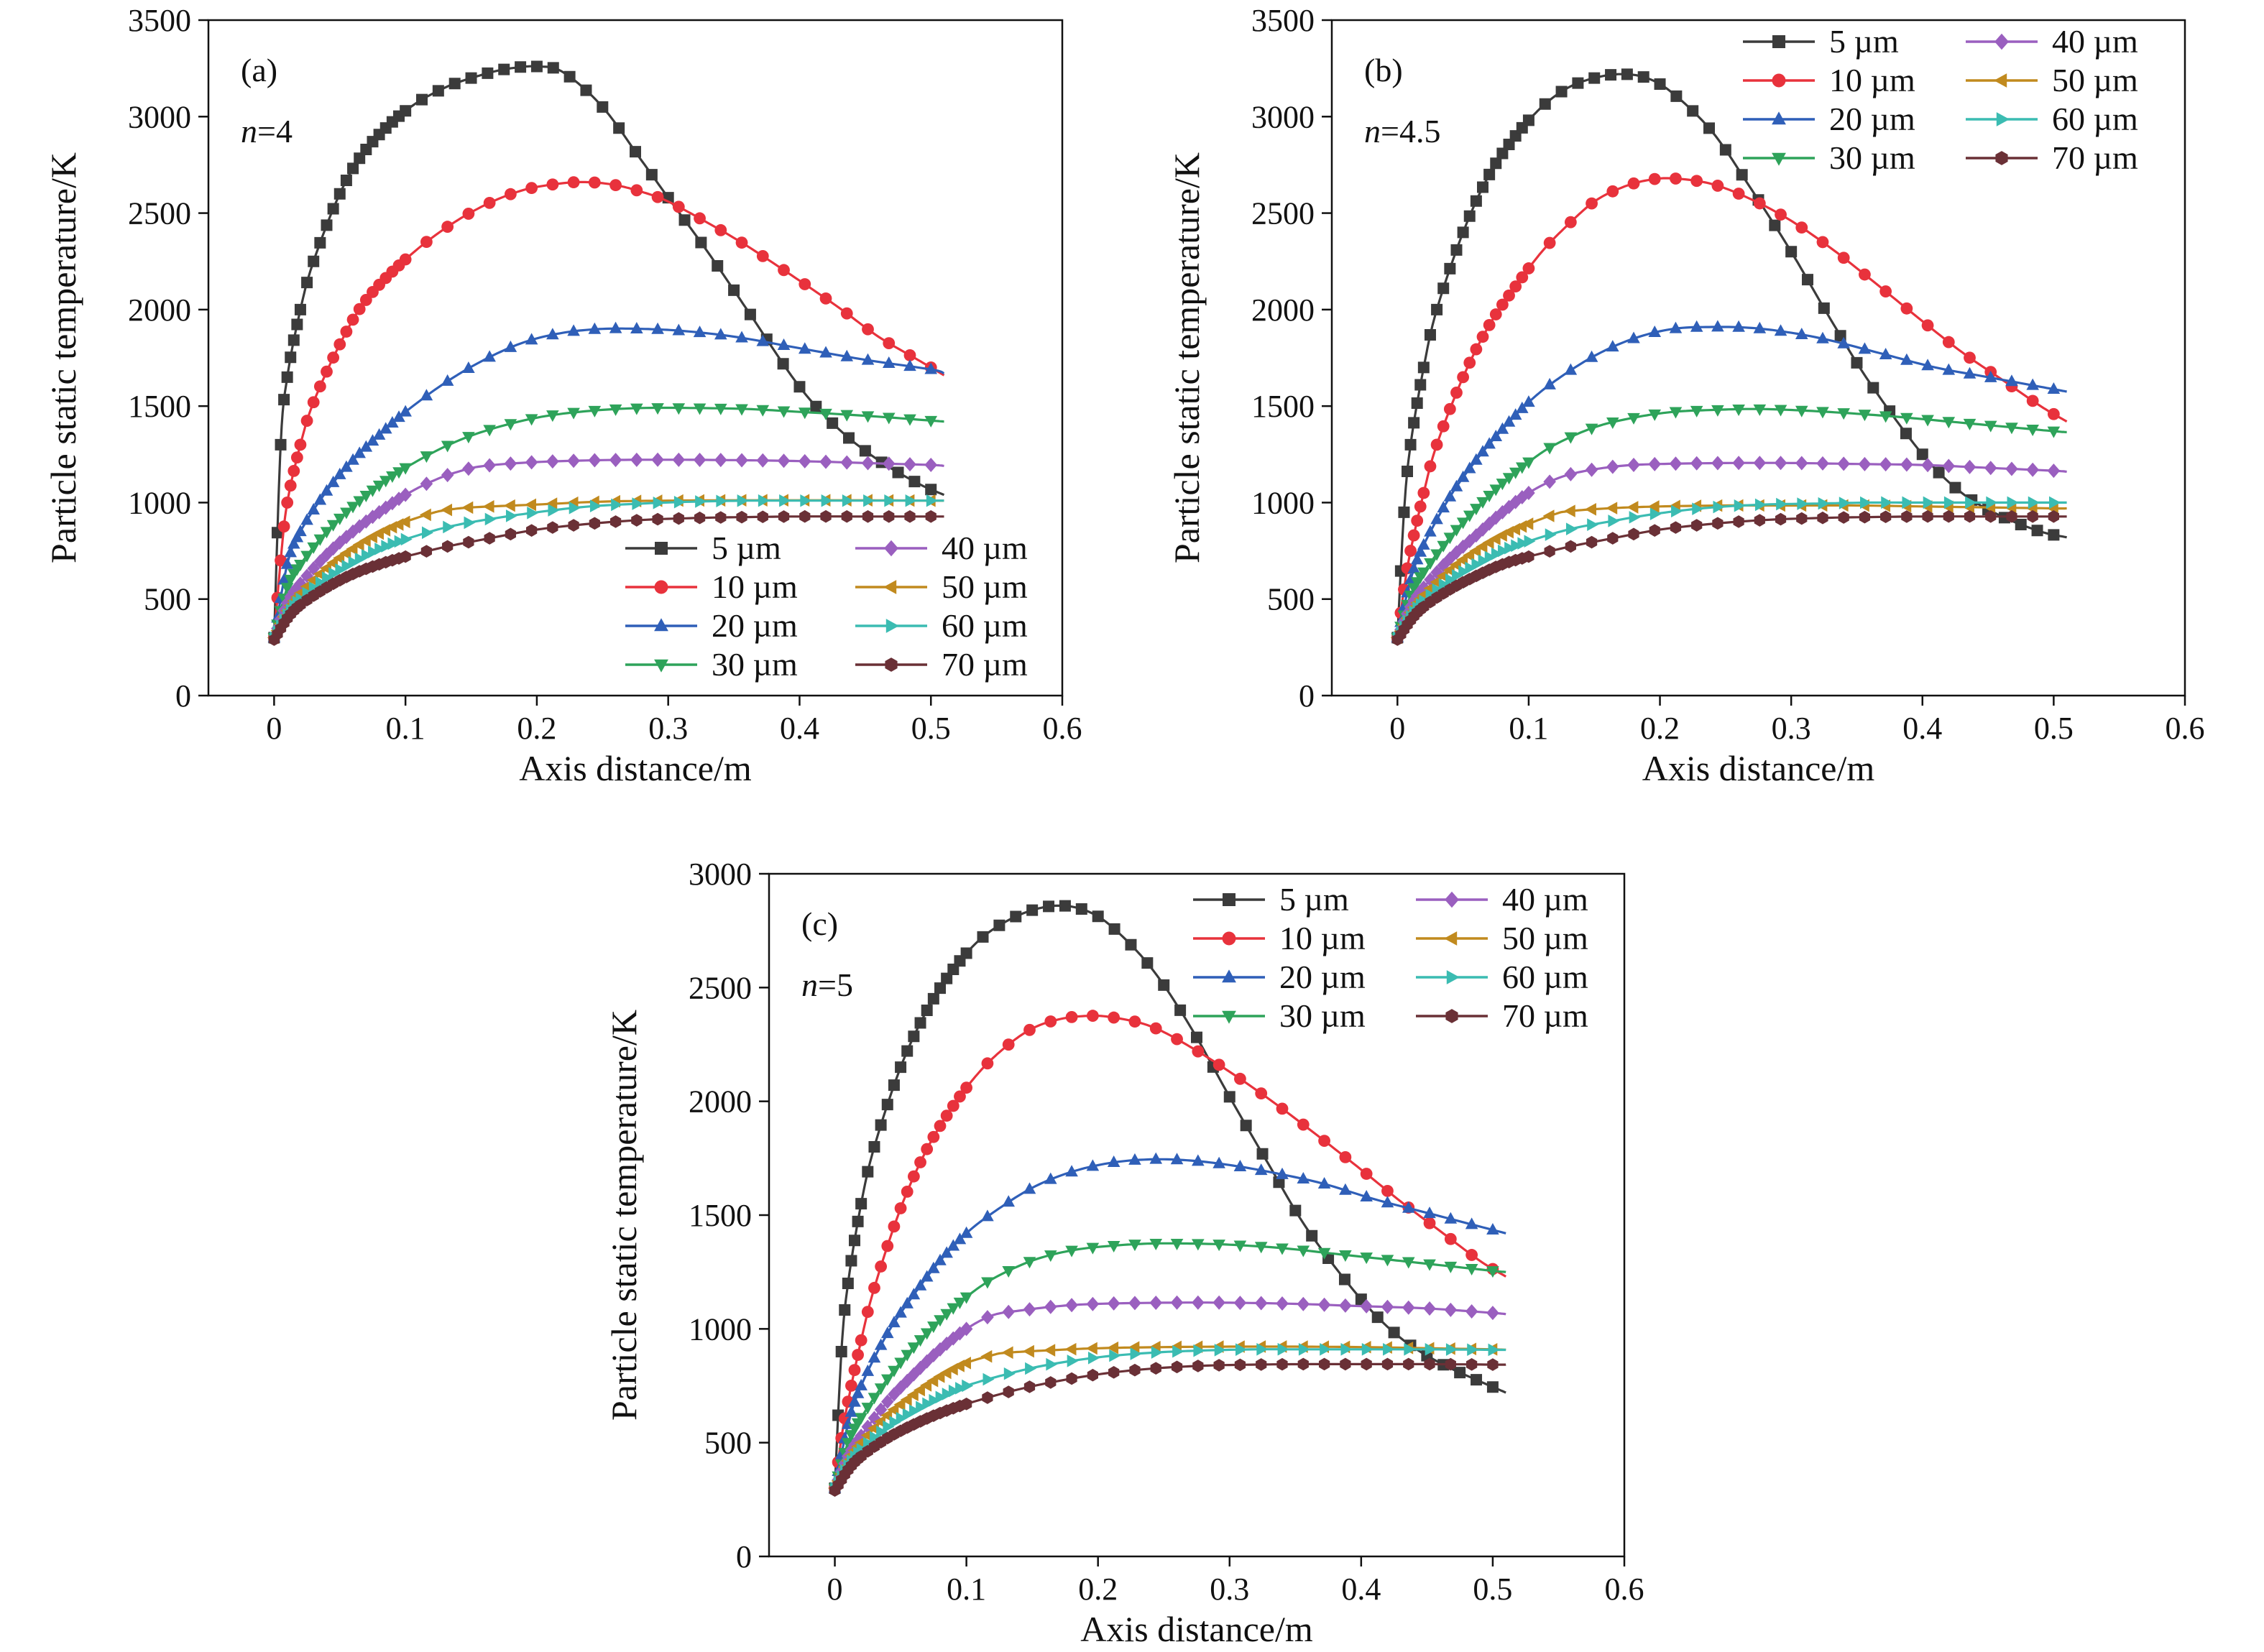 This screenshot has height=1652, width=2264. Describe the element at coordinates (1492, 1589) in the screenshot. I see `x-tick-label: 0.5` at that location.